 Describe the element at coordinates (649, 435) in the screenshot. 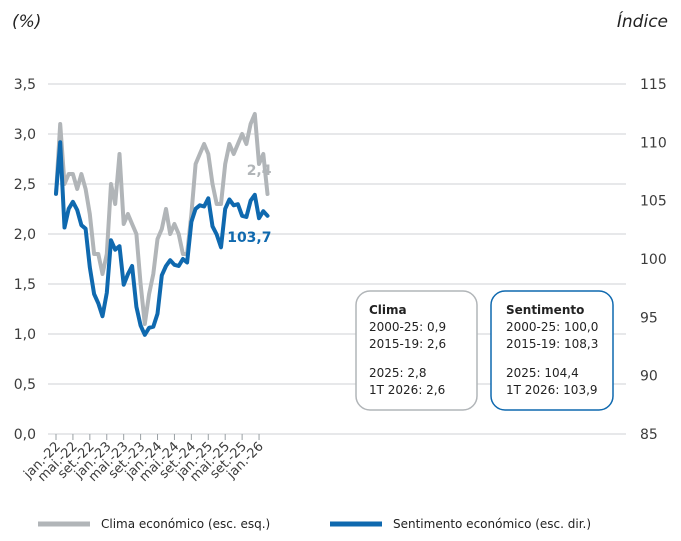

I see `right-tick-label: 85` at that location.